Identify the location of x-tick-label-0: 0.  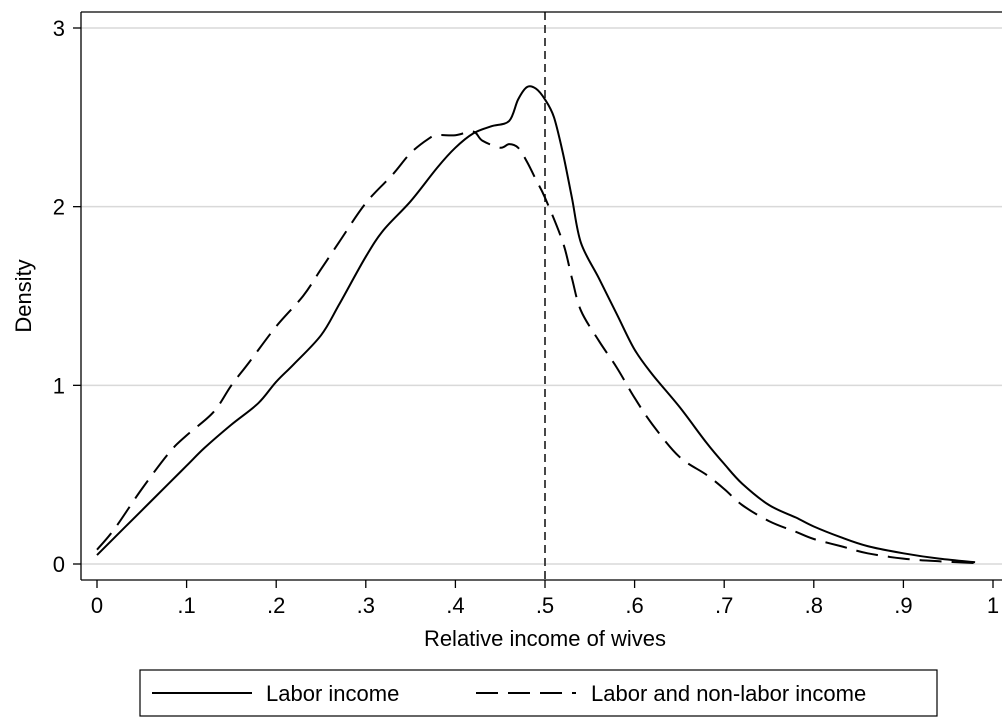
(97, 605).